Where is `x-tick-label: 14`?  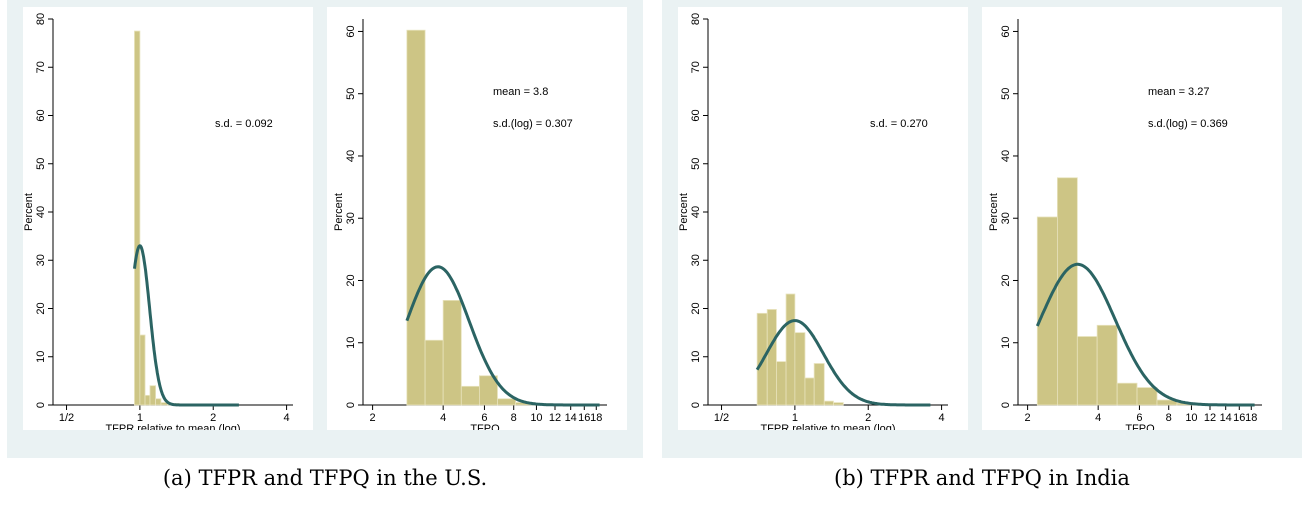 x-tick-label: 14 is located at coordinates (571, 418).